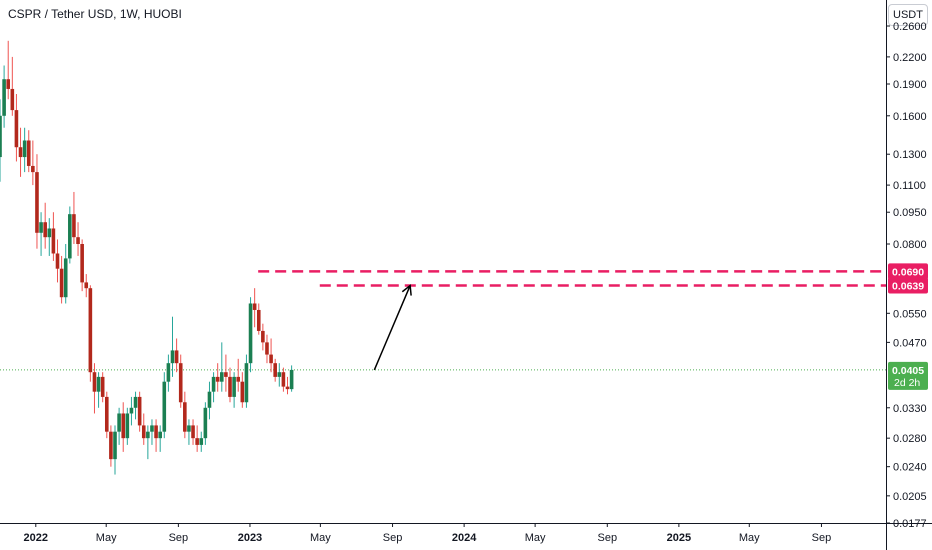 The image size is (932, 550). Describe the element at coordinates (910, 497) in the screenshot. I see `y-tick-label: 0.0205` at that location.